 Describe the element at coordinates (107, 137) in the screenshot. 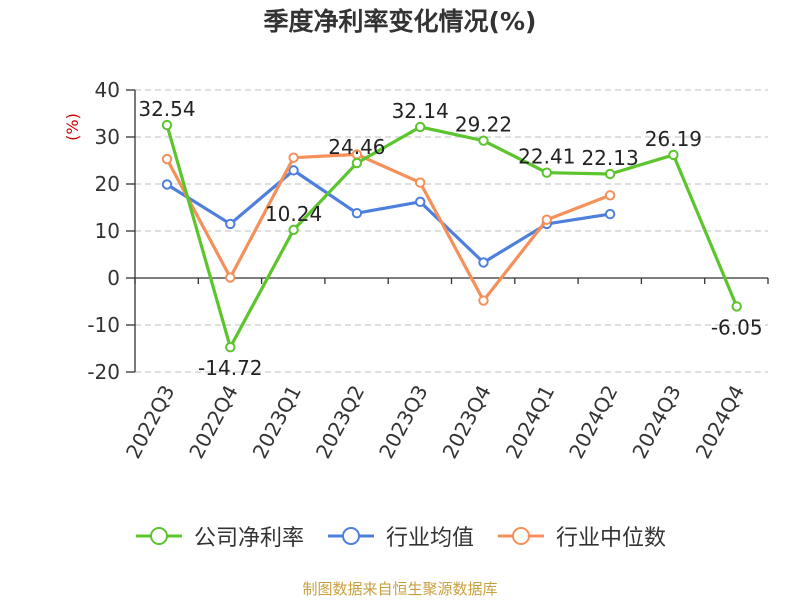

I see `y-tick-label: 30` at that location.